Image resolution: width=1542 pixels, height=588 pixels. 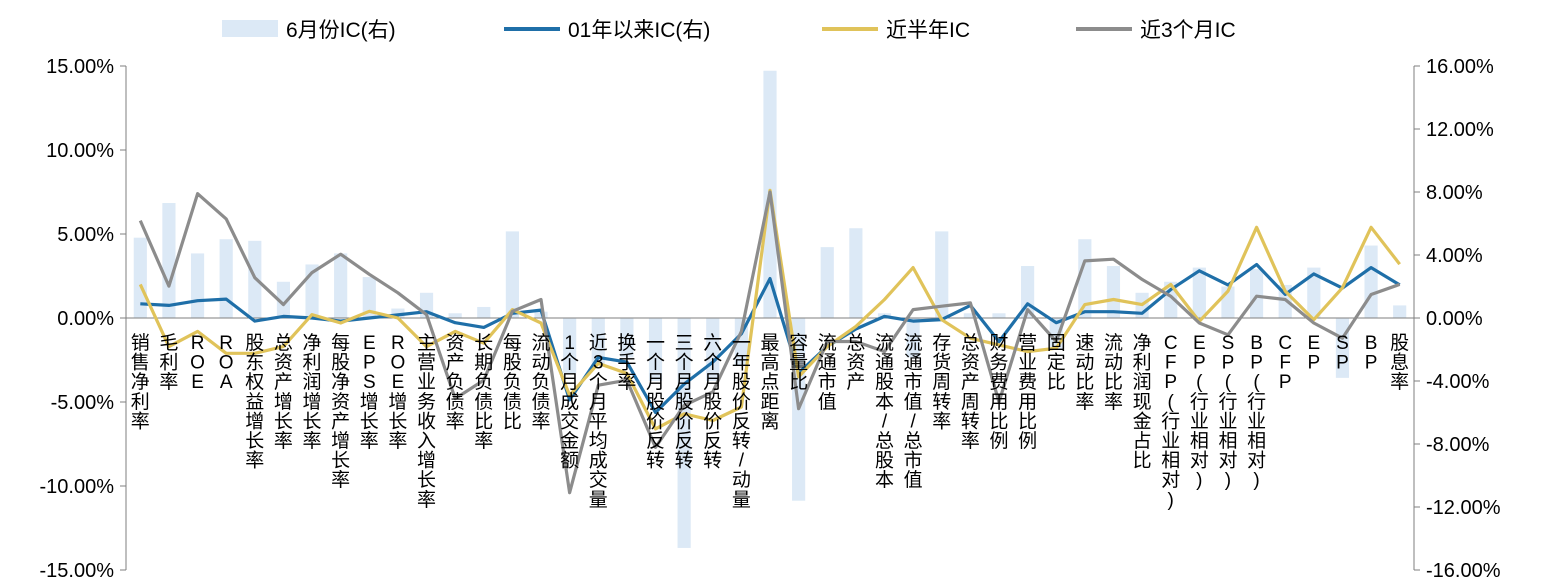 What do you see at coordinates (729, 30) in the screenshot?
I see `legend: 6月份IC(右) 01年以来IC(右) 近半年IC 近3个月IC` at bounding box center [729, 30].